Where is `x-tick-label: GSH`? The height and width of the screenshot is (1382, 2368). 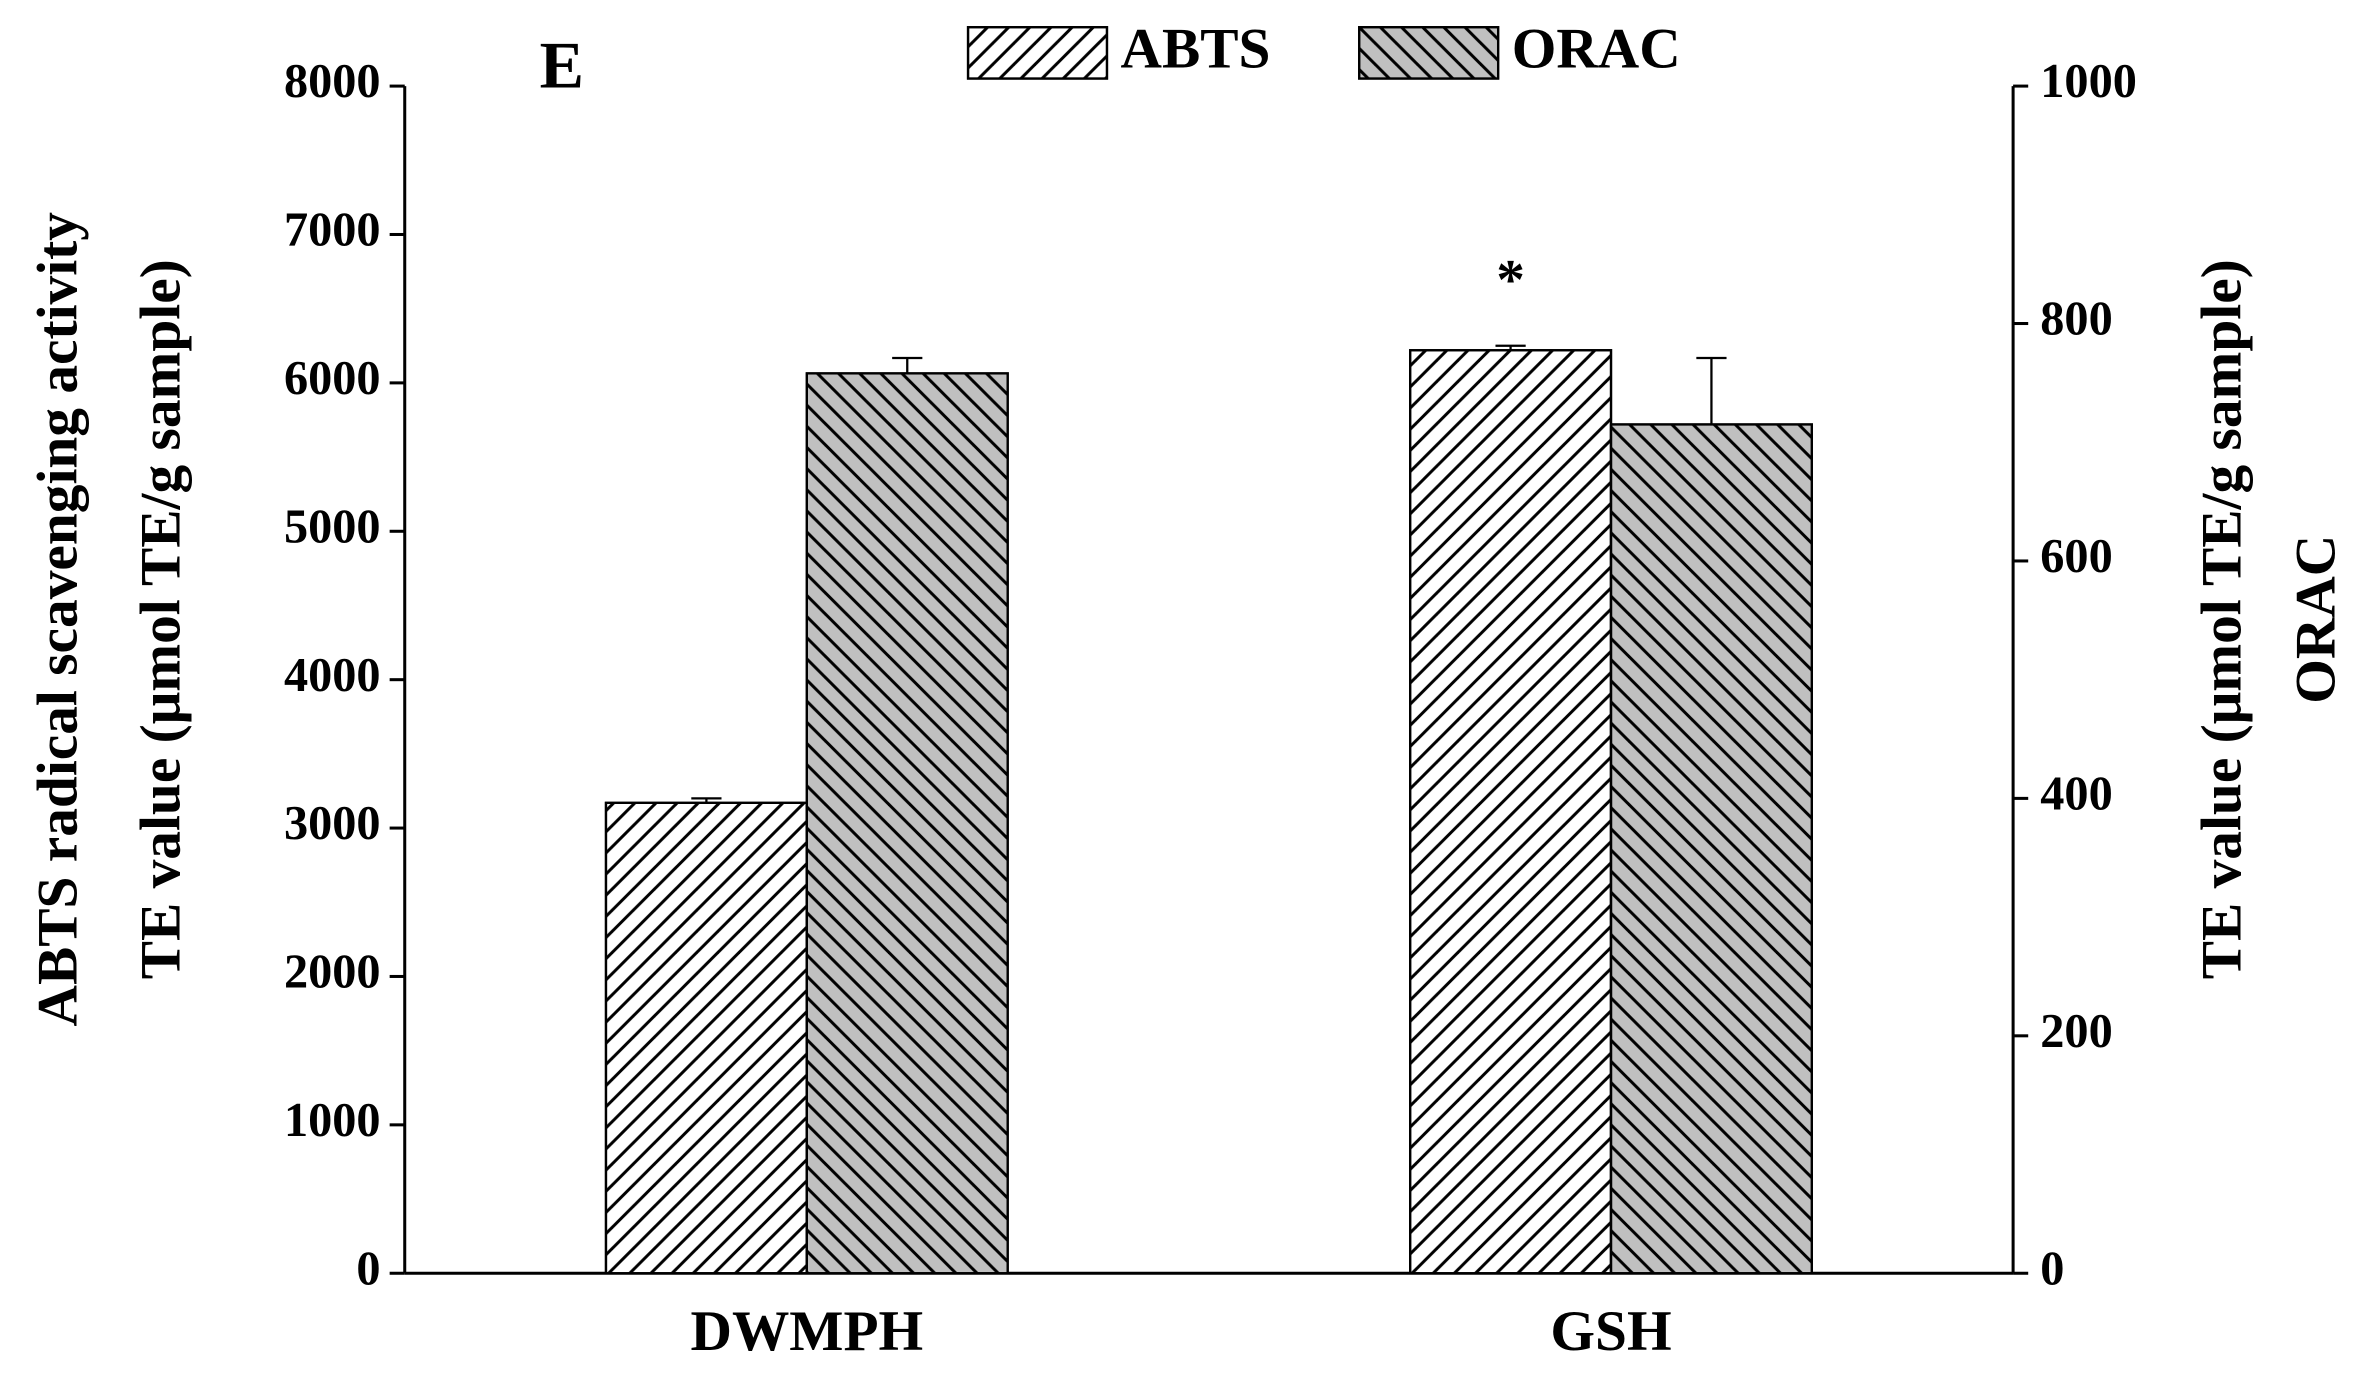
x-tick-label: GSH is located at coordinates (1610, 1331).